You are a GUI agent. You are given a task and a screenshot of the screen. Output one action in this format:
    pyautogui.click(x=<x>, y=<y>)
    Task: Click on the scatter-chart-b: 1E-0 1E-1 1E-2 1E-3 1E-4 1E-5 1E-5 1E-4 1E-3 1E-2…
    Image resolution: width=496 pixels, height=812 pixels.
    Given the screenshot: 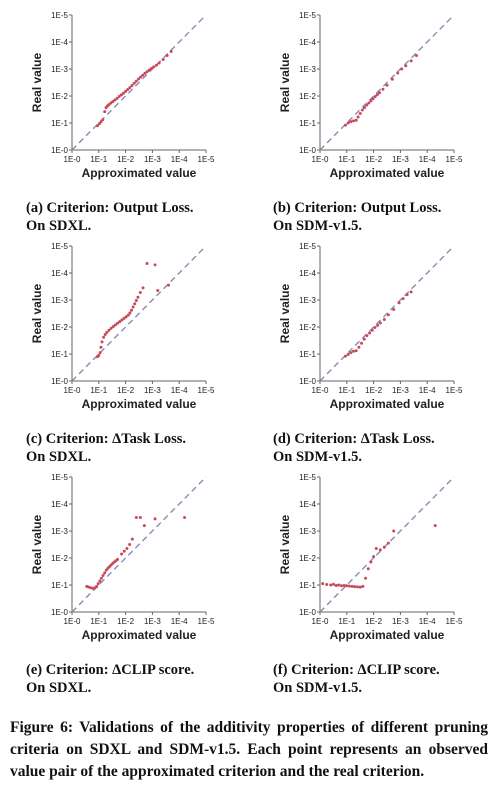 What is the action you would take?
    pyautogui.click(x=370, y=95)
    